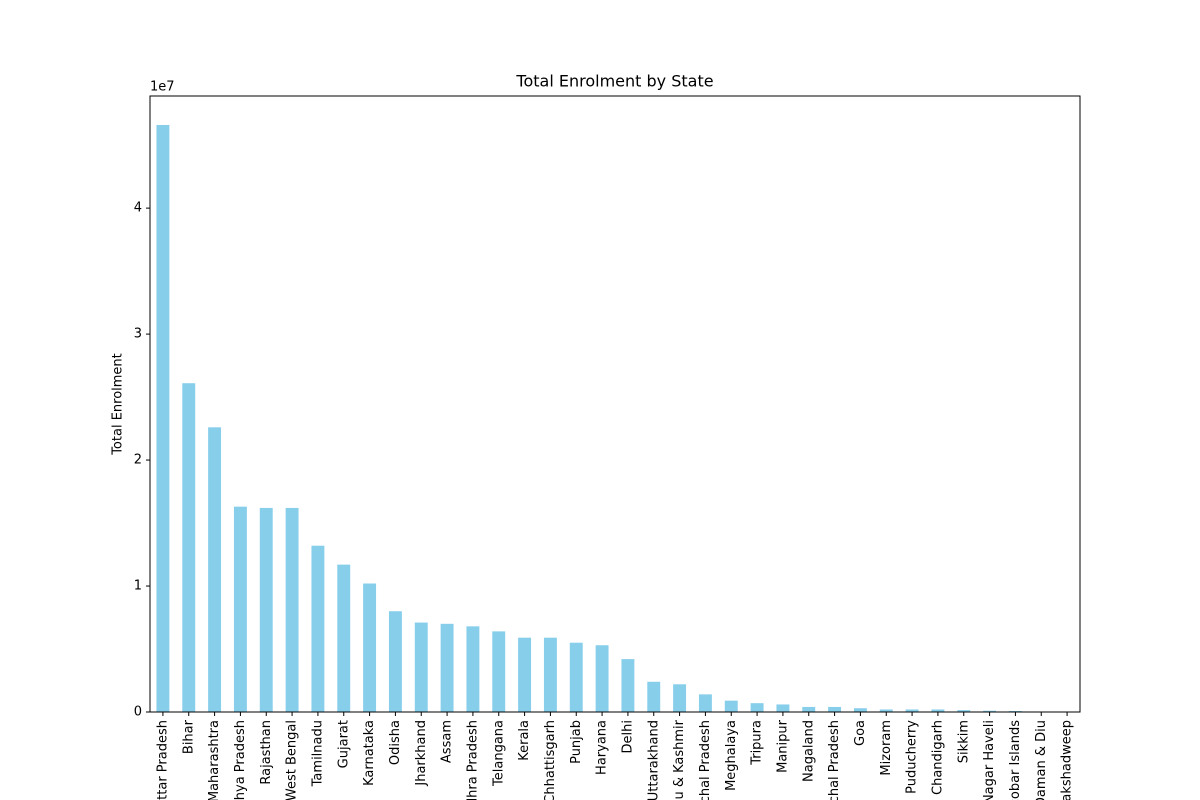 The image size is (1200, 800). Describe the element at coordinates (886, 748) in the screenshot. I see `x-tick-label: Mizoram` at that location.